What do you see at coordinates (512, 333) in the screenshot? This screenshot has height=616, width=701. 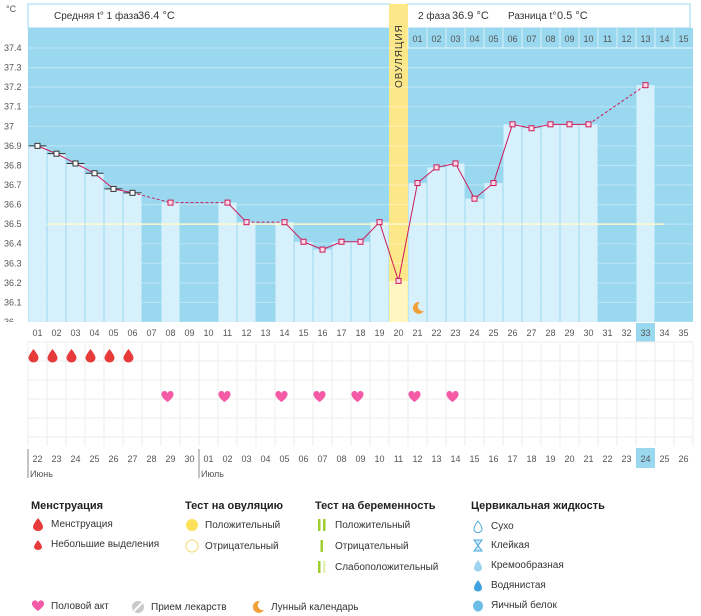 I see `cycle-day-label: 26` at bounding box center [512, 333].